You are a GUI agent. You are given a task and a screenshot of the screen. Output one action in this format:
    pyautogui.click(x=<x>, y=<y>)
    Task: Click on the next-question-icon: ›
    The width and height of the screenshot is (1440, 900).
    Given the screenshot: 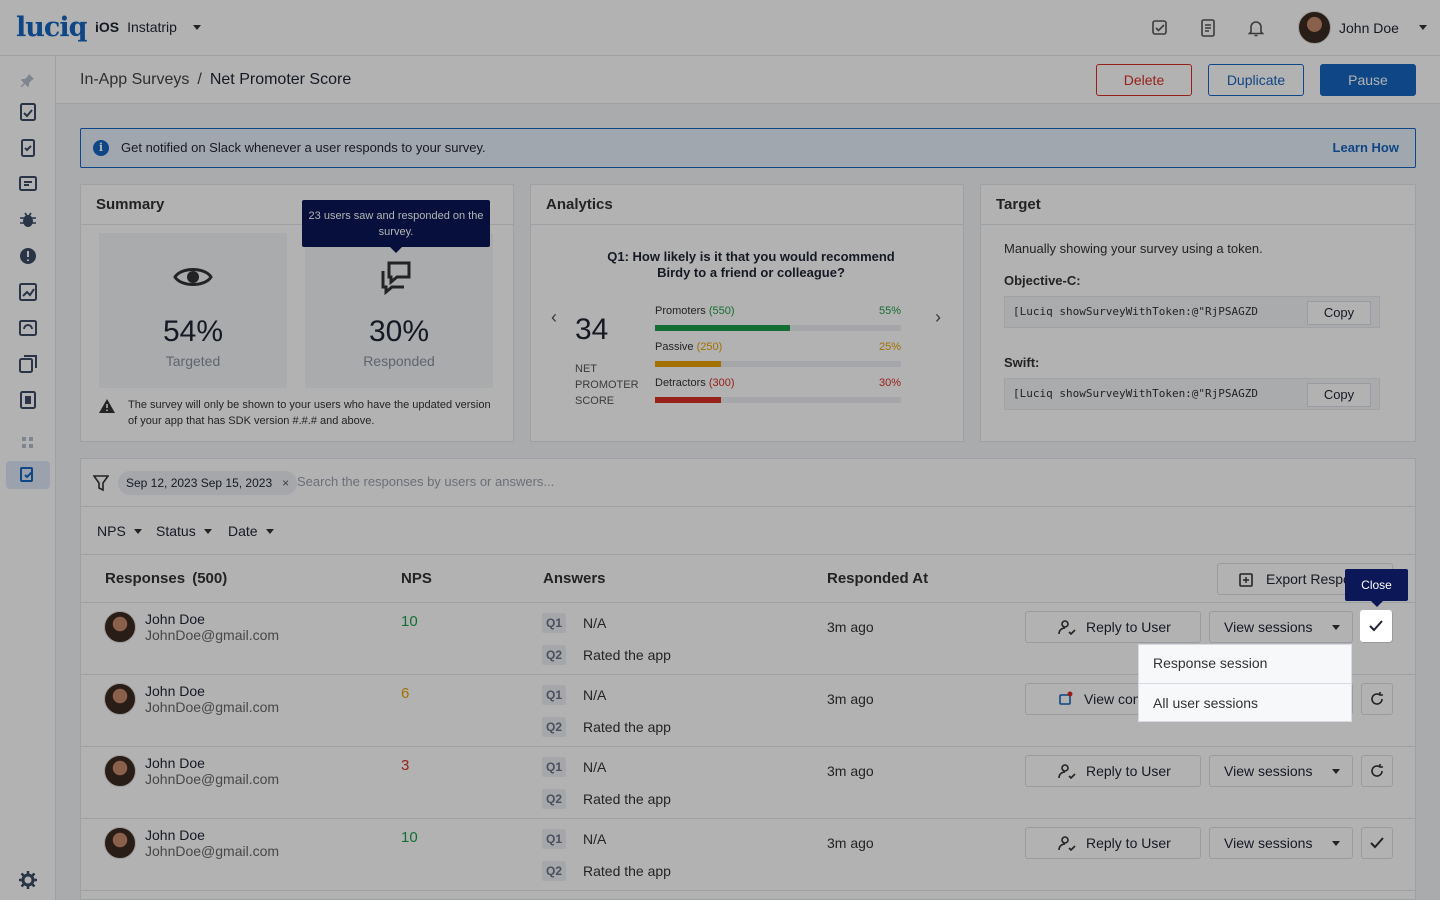 What is the action you would take?
    pyautogui.click(x=938, y=317)
    